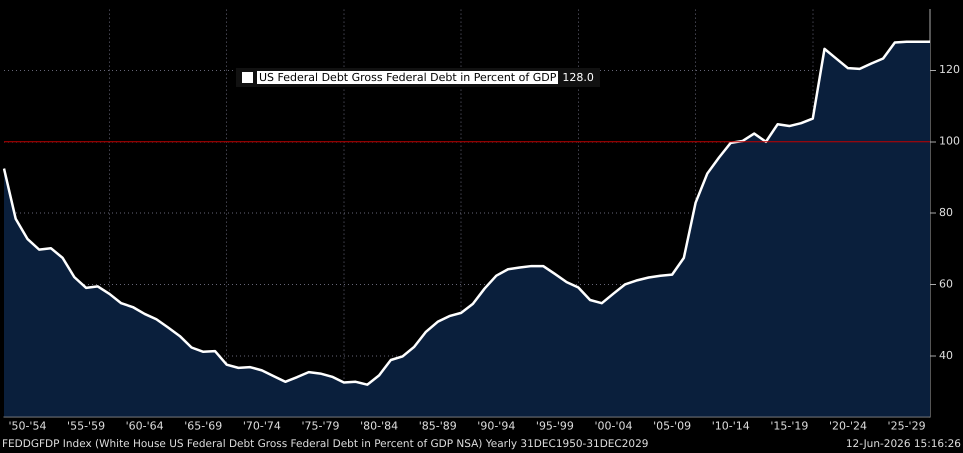  I want to click on x-tick-label: '95-'99, so click(555, 425).